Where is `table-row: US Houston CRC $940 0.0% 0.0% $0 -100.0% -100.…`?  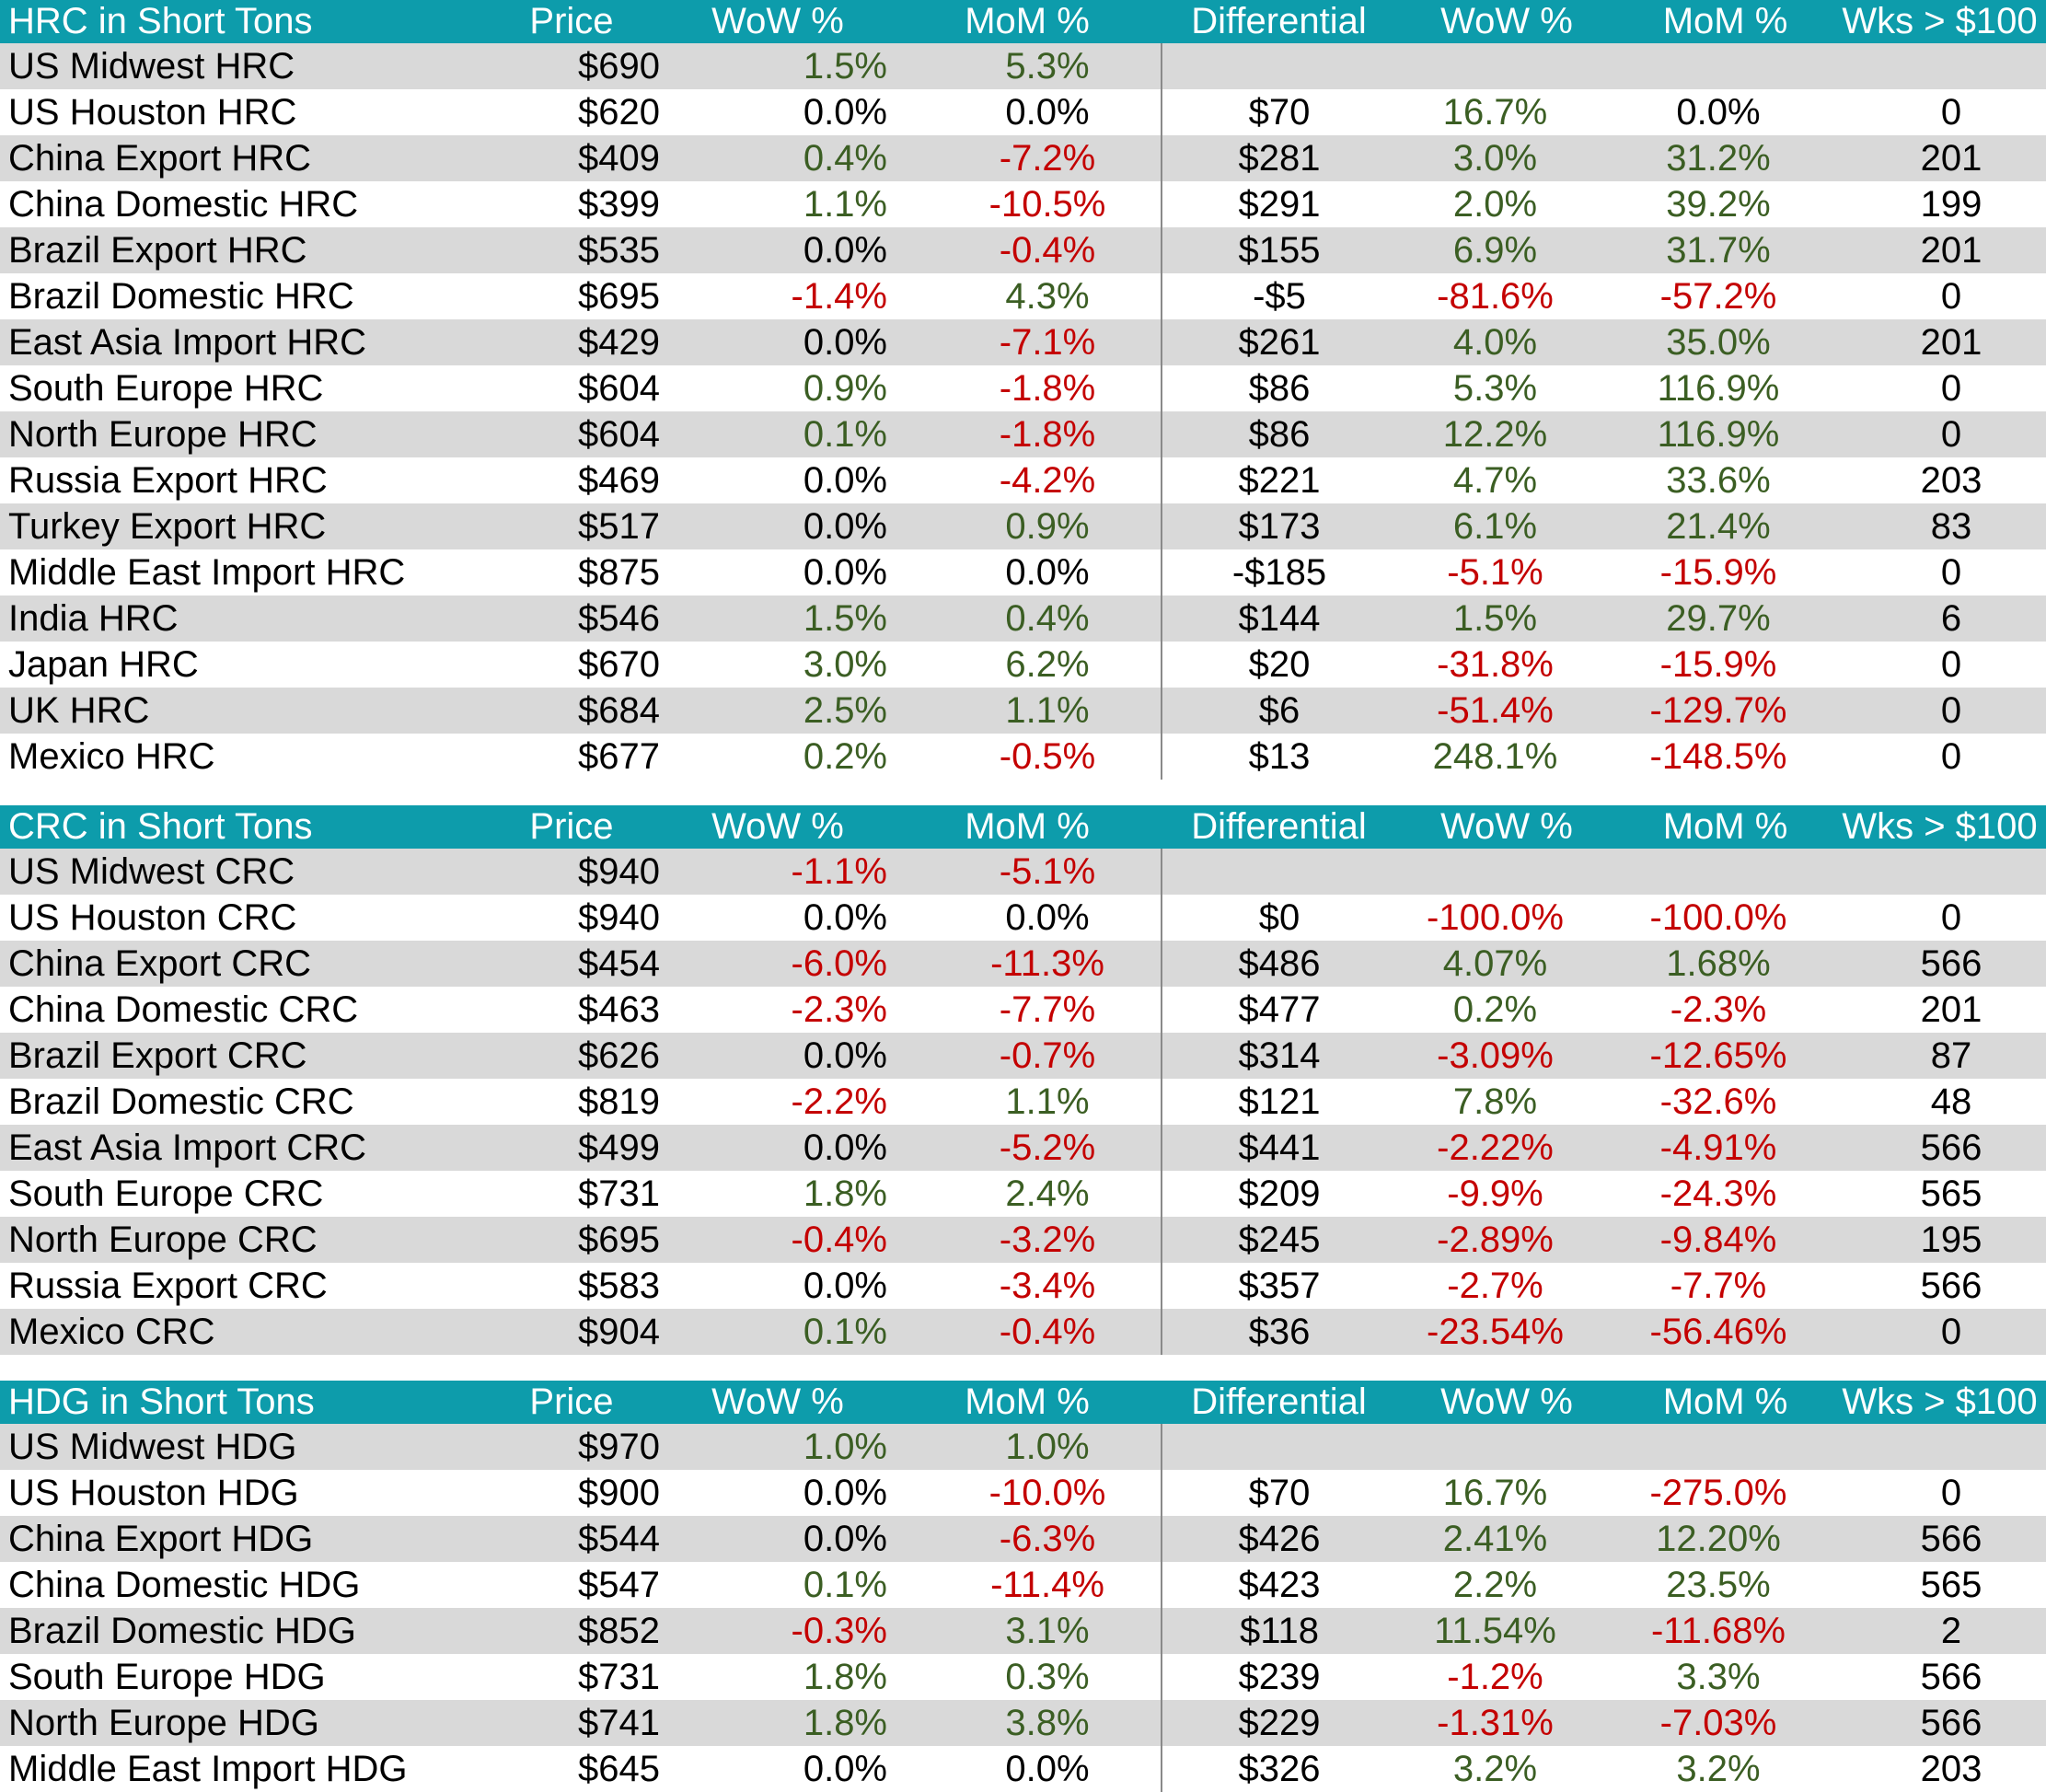 table-row: US Houston CRC $940 0.0% 0.0% $0 -100.0% -100.… is located at coordinates (1023, 918).